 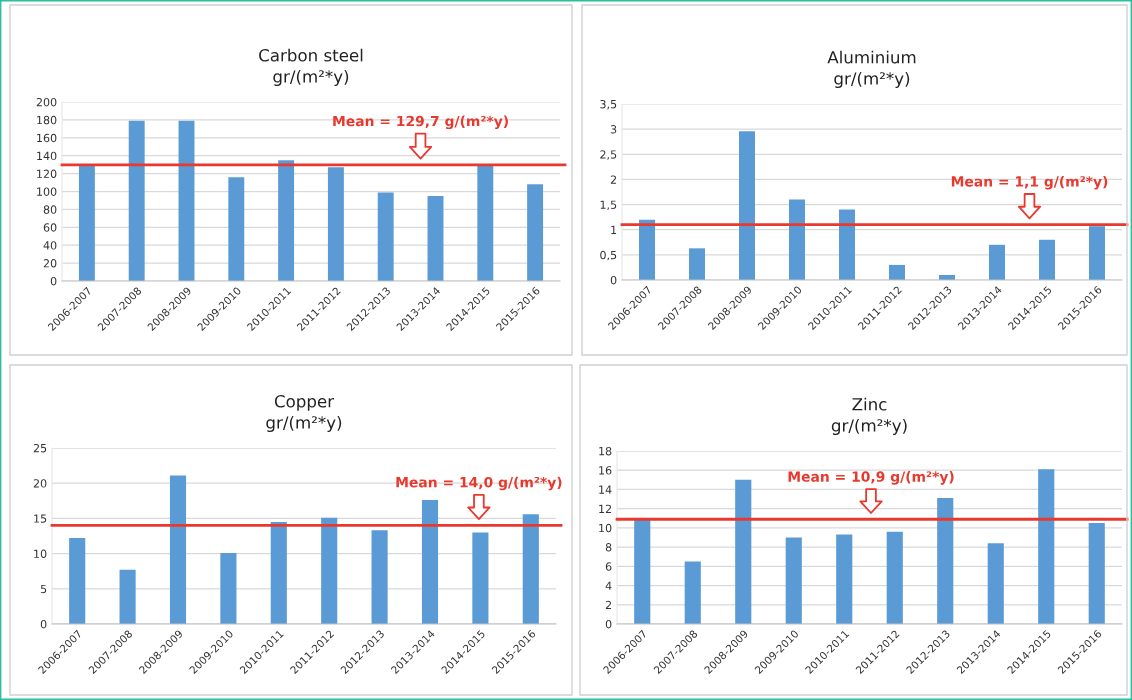 I want to click on y-tick-label: 16, so click(x=605, y=470).